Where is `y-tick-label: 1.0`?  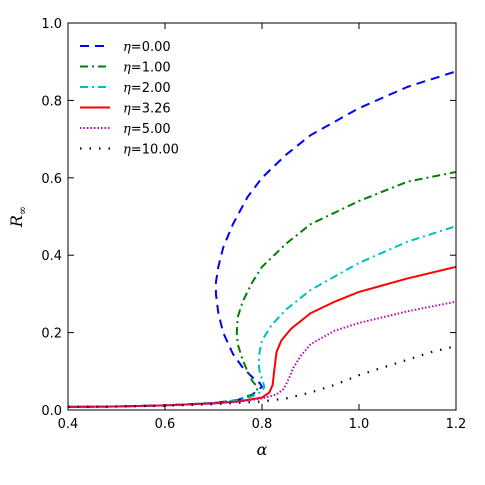
y-tick-label: 1.0 is located at coordinates (51, 24).